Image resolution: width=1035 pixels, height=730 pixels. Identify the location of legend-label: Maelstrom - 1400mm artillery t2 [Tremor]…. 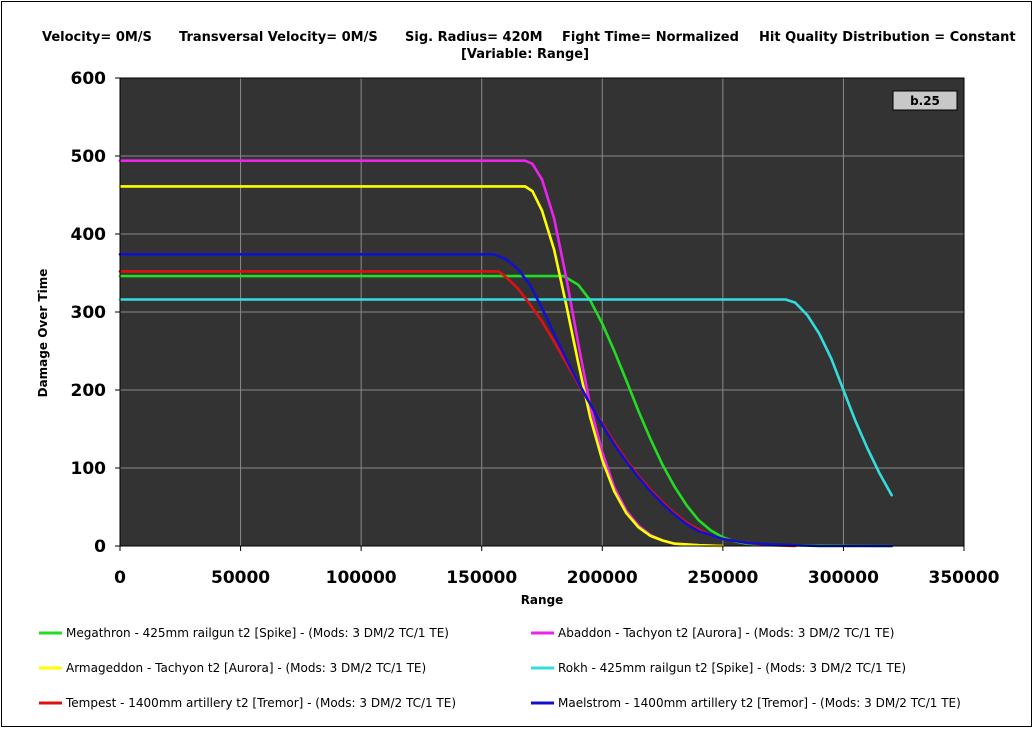
(759, 703).